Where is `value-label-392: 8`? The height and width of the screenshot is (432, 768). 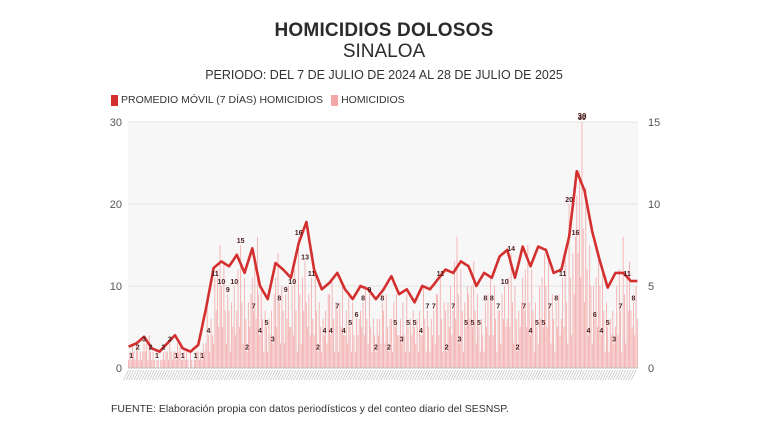 value-label-392: 8 is located at coordinates (634, 298).